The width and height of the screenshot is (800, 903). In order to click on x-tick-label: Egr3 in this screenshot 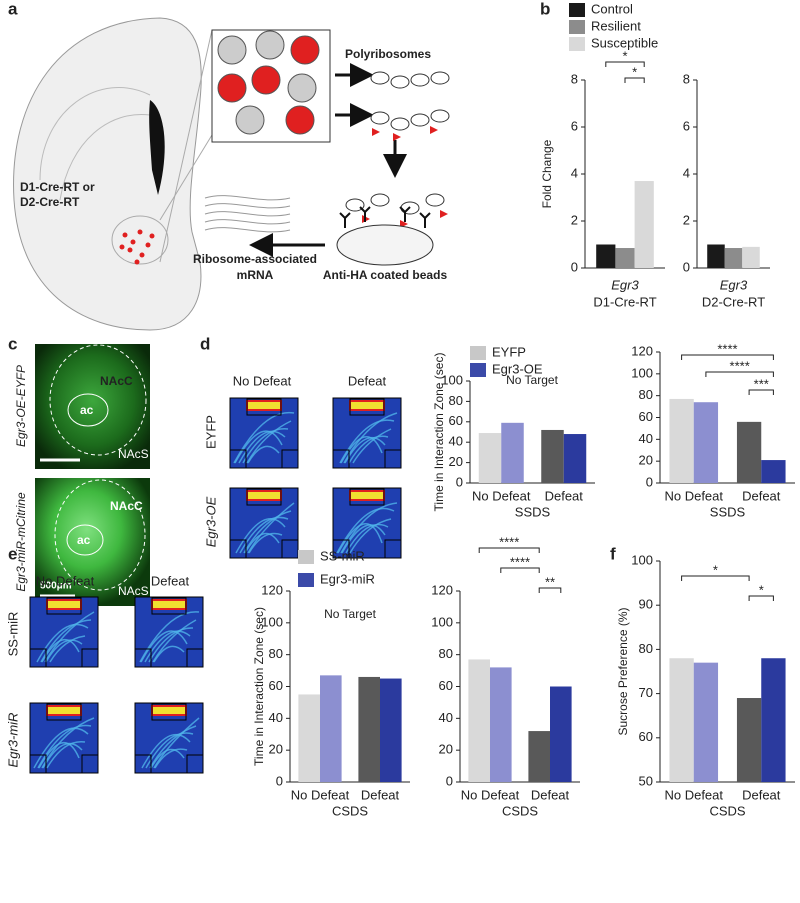, I will do `click(734, 284)`.